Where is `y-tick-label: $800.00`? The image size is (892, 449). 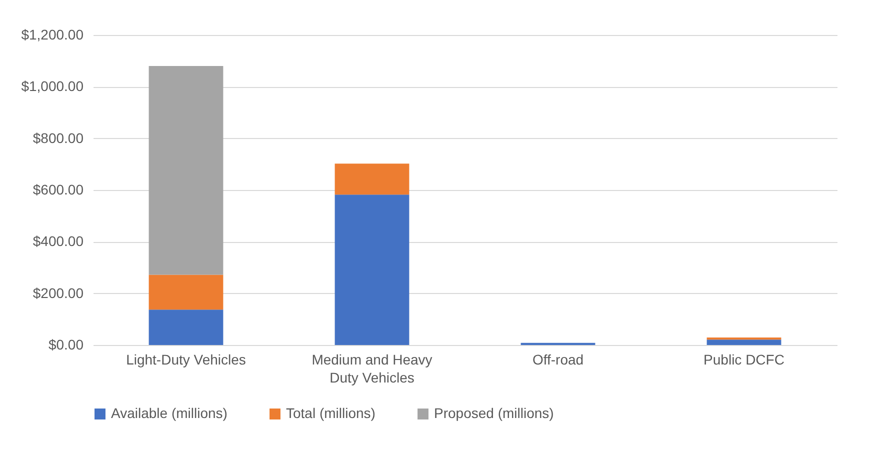
y-tick-label: $800.00 is located at coordinates (58, 138).